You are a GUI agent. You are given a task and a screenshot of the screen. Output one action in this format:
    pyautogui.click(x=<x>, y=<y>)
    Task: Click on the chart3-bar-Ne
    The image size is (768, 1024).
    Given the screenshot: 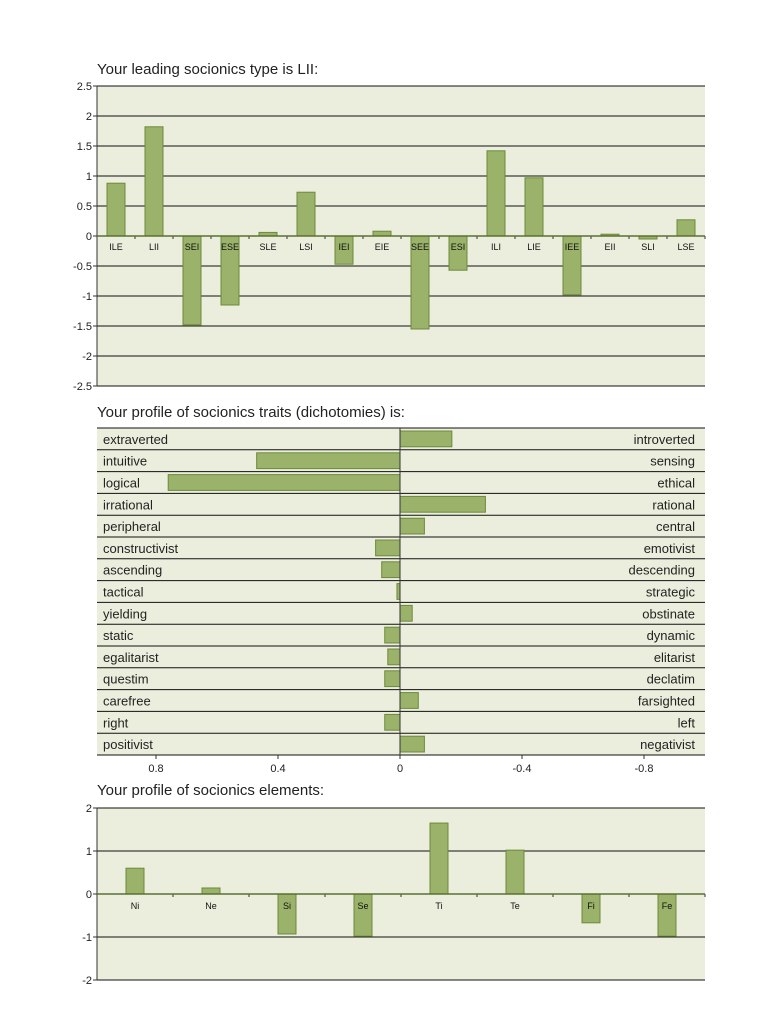 What is the action you would take?
    pyautogui.click(x=211, y=891)
    